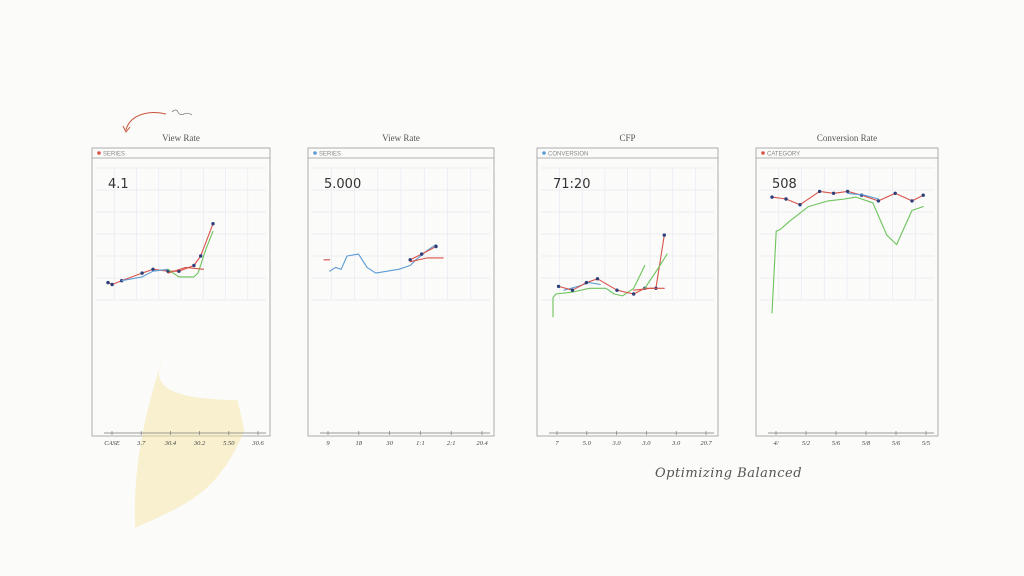  I want to click on chart-panel-3: CFP CONVERSION 71:20 7 5.0 3.0 3.0 3.0 20.7, so click(627, 290).